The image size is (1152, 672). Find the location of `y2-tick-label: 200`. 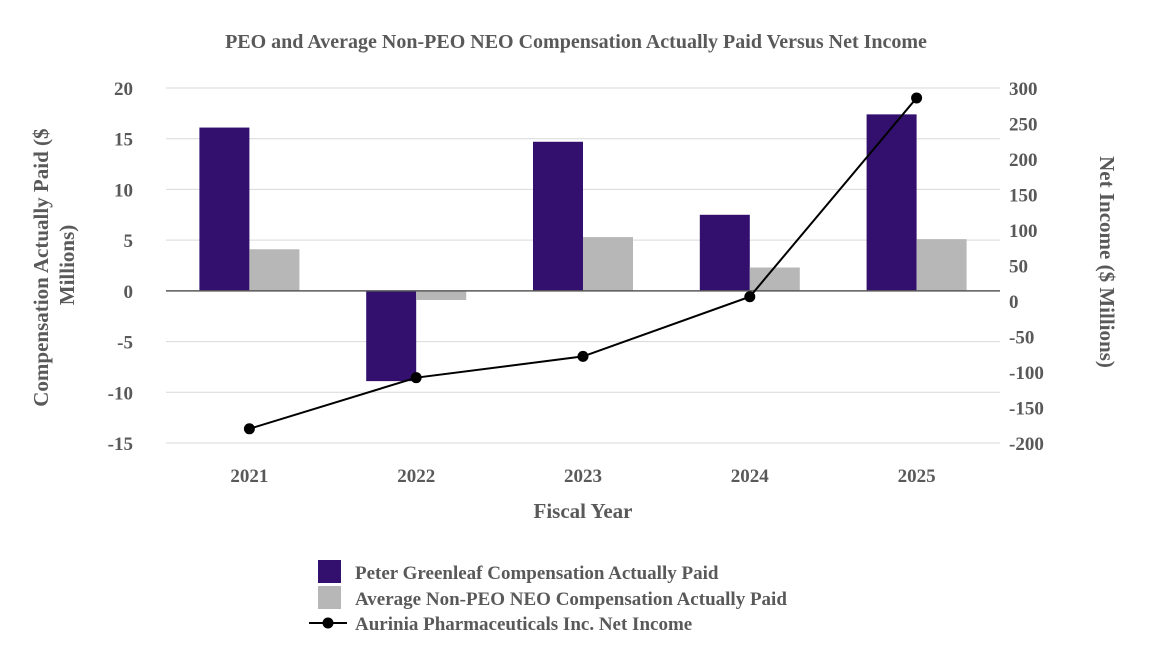

y2-tick-label: 200 is located at coordinates (1023, 160).